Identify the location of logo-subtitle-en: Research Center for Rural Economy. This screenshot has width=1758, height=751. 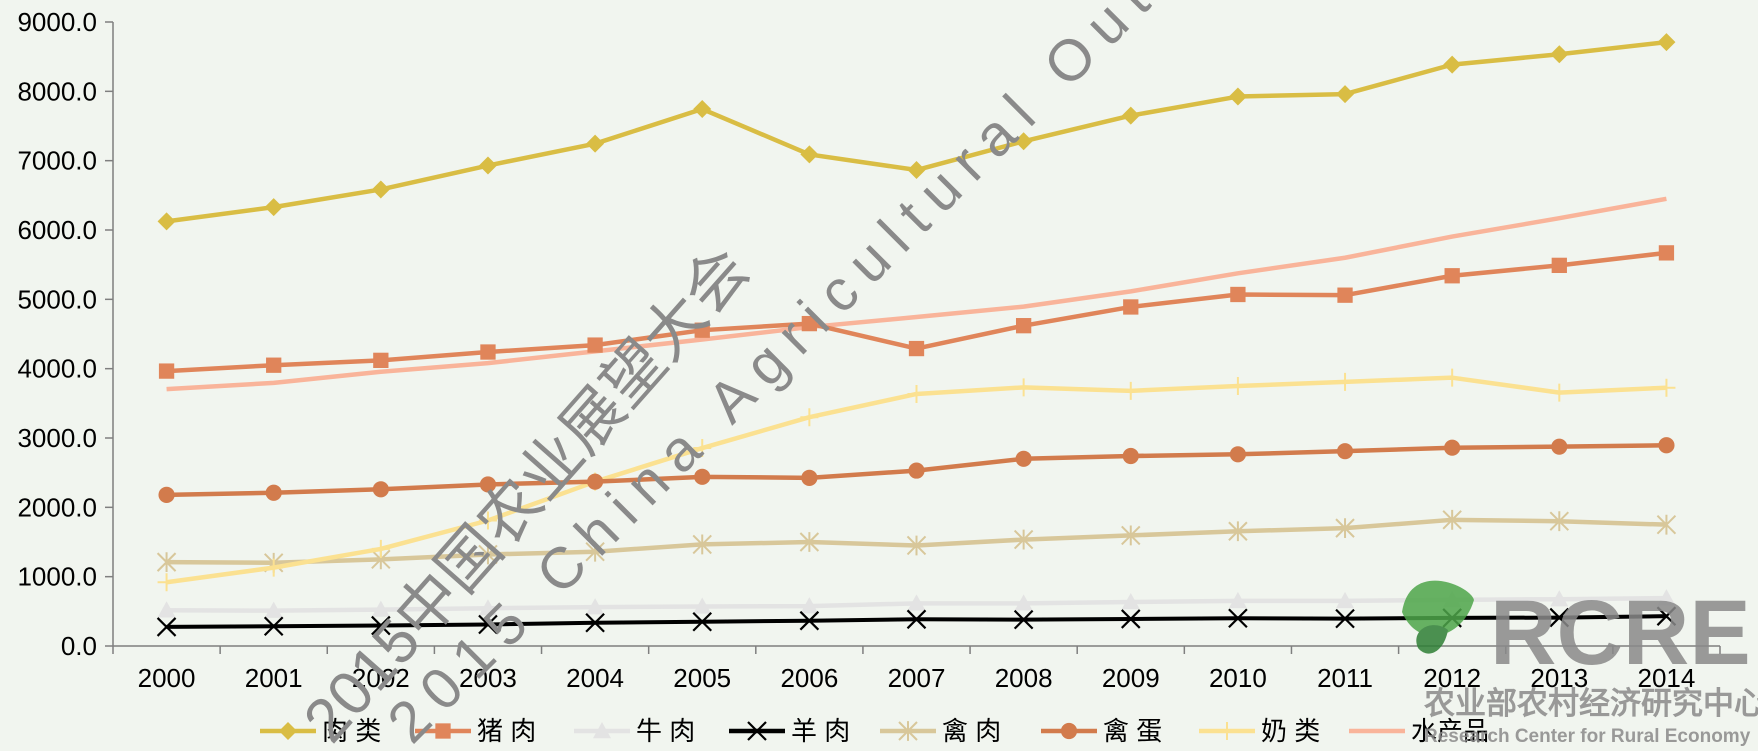
(1587, 736).